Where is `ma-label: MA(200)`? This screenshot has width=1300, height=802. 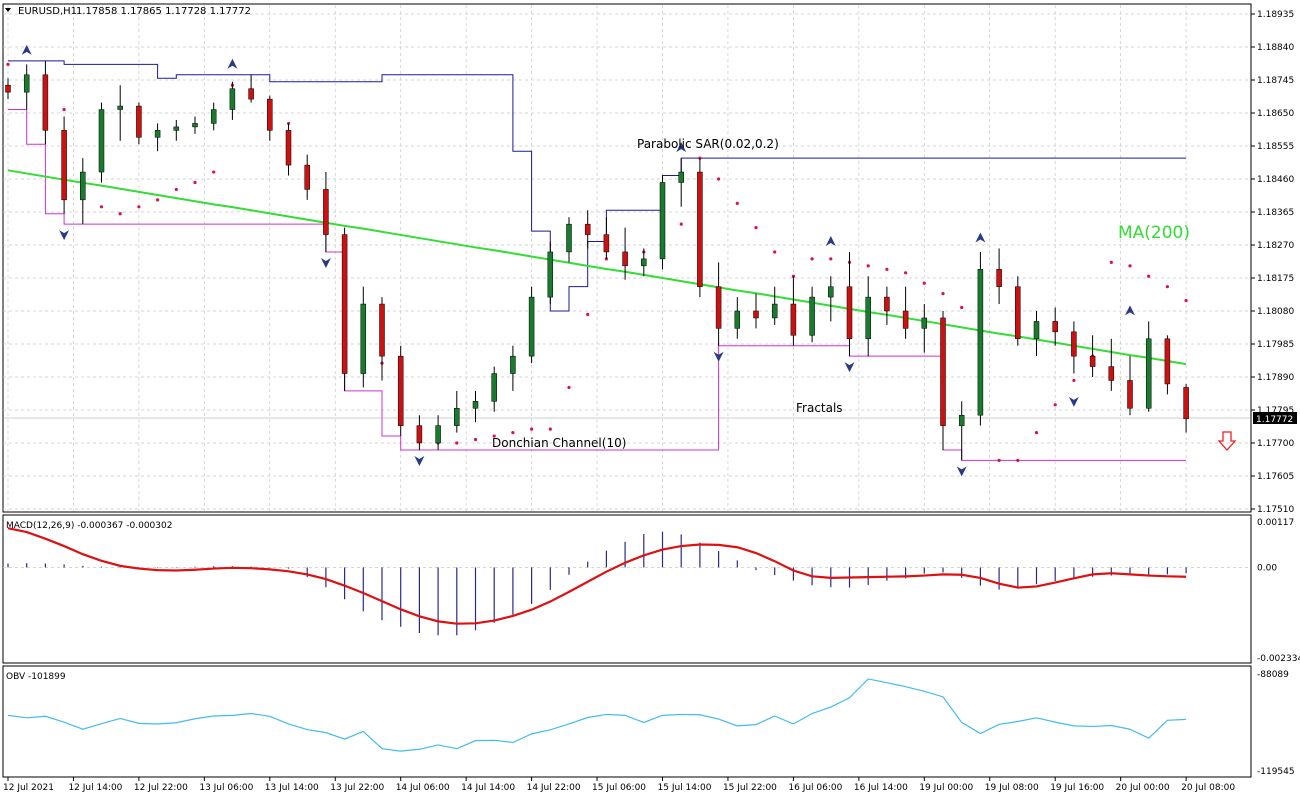
ma-label: MA(200) is located at coordinates (1154, 233).